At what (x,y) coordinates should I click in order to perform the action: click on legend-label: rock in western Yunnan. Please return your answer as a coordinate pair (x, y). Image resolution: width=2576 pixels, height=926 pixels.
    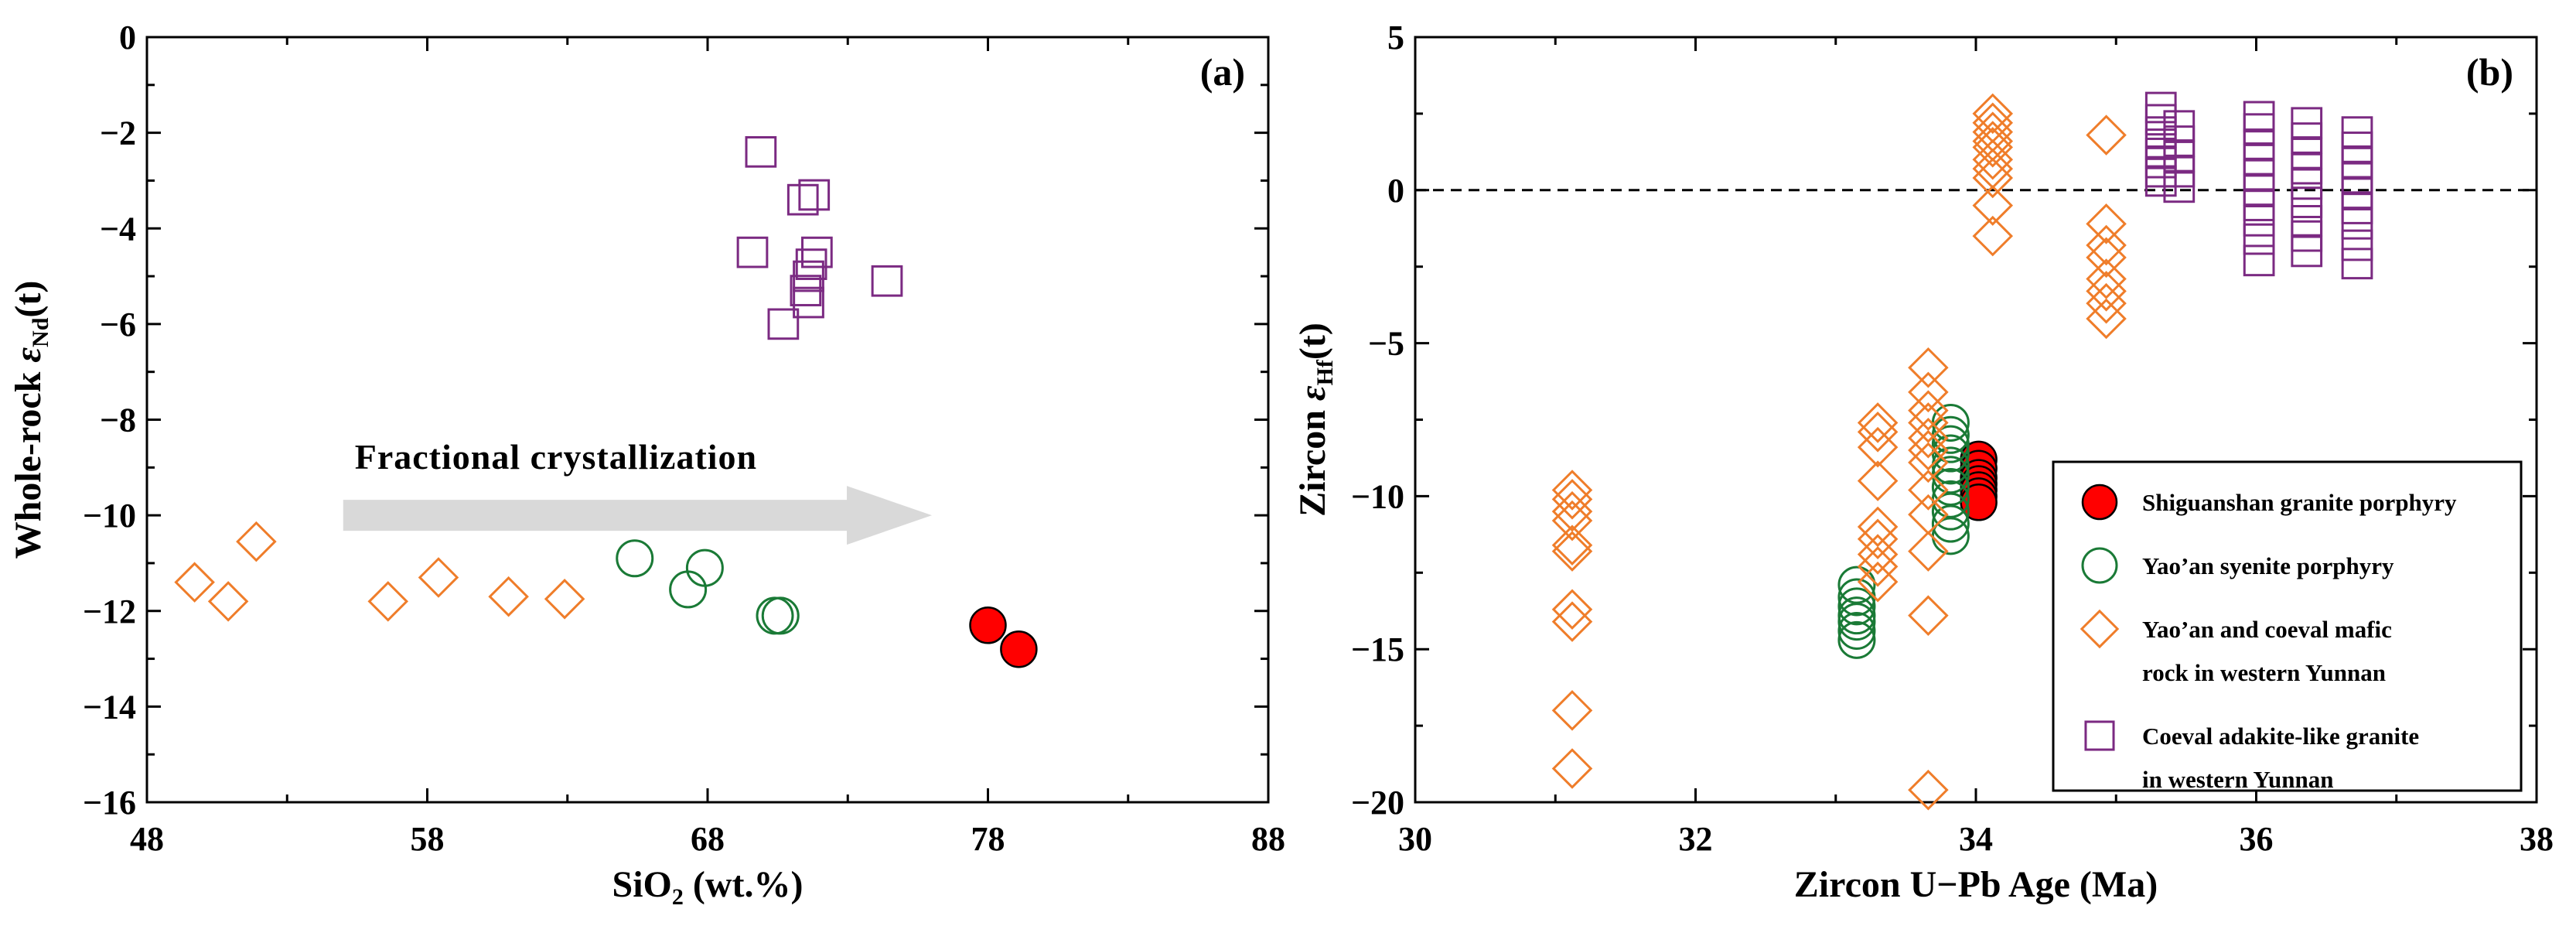
    Looking at the image, I should click on (2264, 672).